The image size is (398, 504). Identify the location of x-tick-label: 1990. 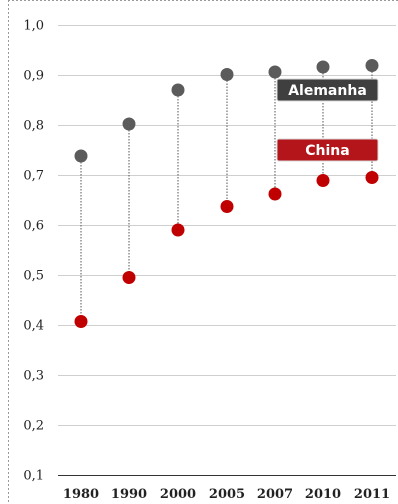
(129, 494).